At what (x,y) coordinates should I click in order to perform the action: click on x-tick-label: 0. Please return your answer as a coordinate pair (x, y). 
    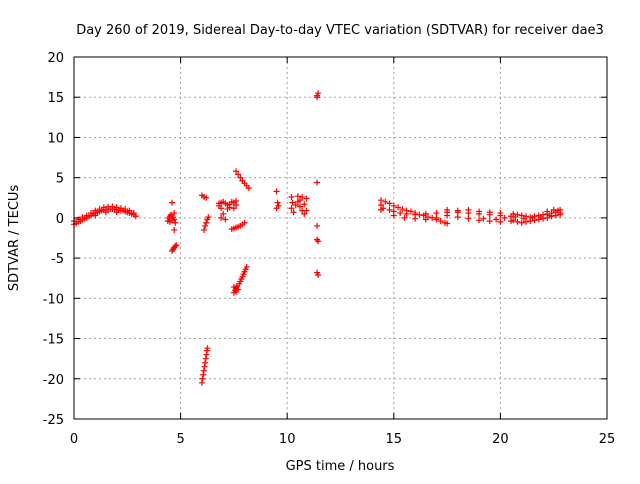
    Looking at the image, I should click on (74, 439).